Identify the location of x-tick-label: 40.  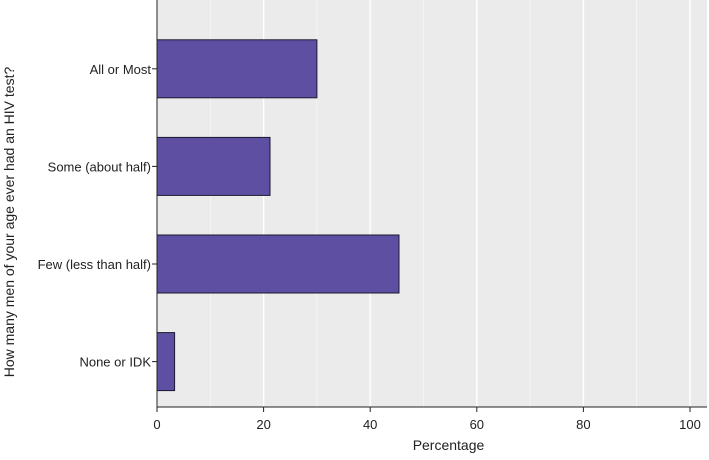
(370, 424).